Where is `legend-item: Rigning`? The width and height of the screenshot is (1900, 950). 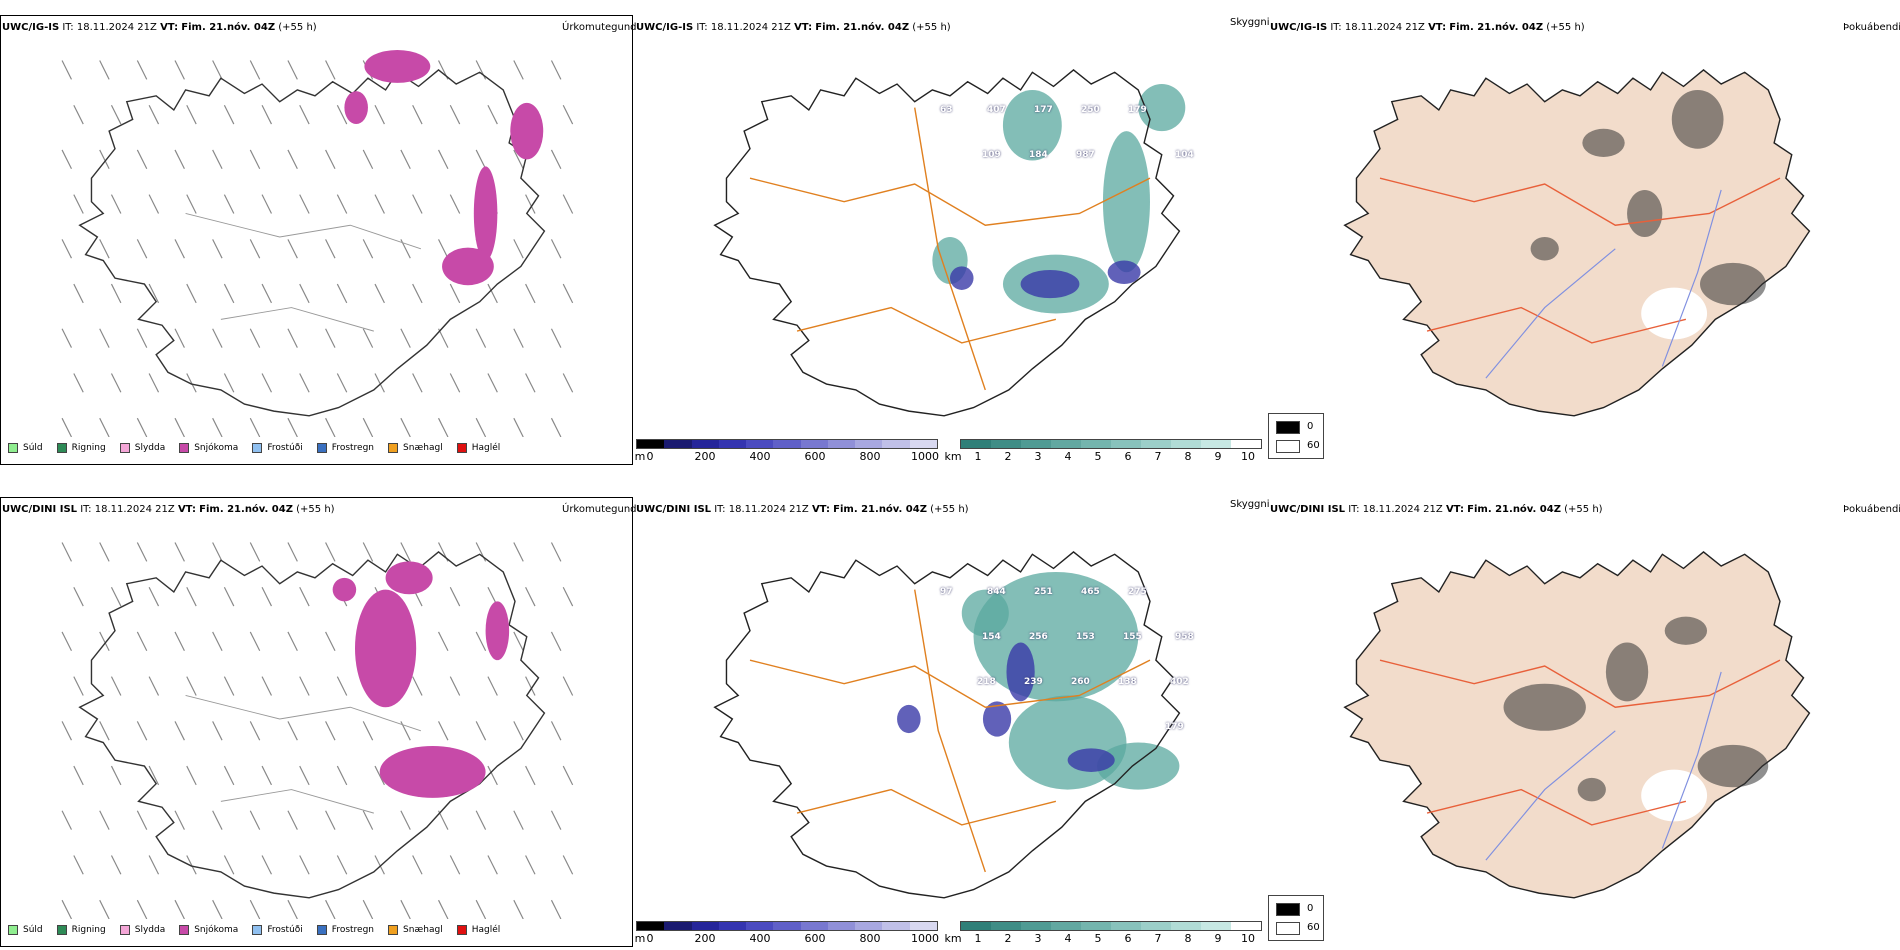
legend-item: Rigning is located at coordinates (81, 930).